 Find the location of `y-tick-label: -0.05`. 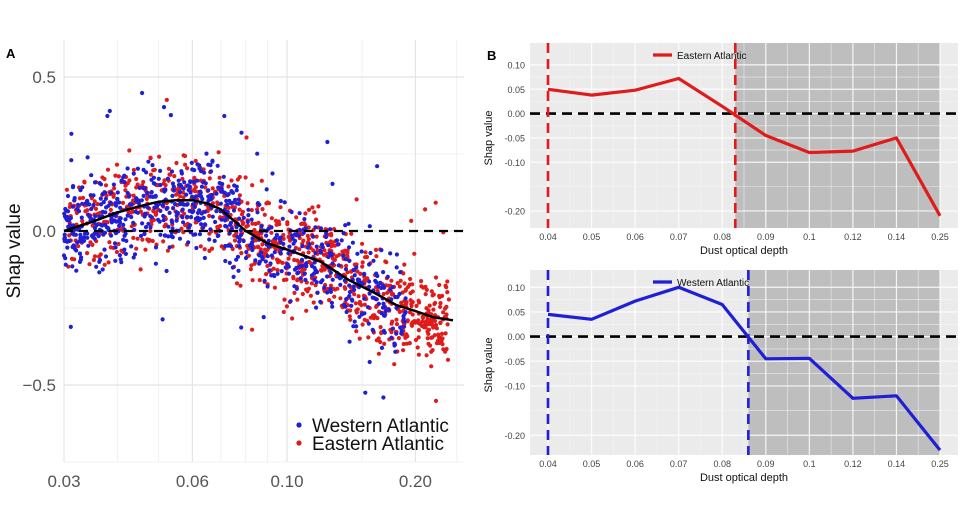

y-tick-label: -0.05 is located at coordinates (514, 362).